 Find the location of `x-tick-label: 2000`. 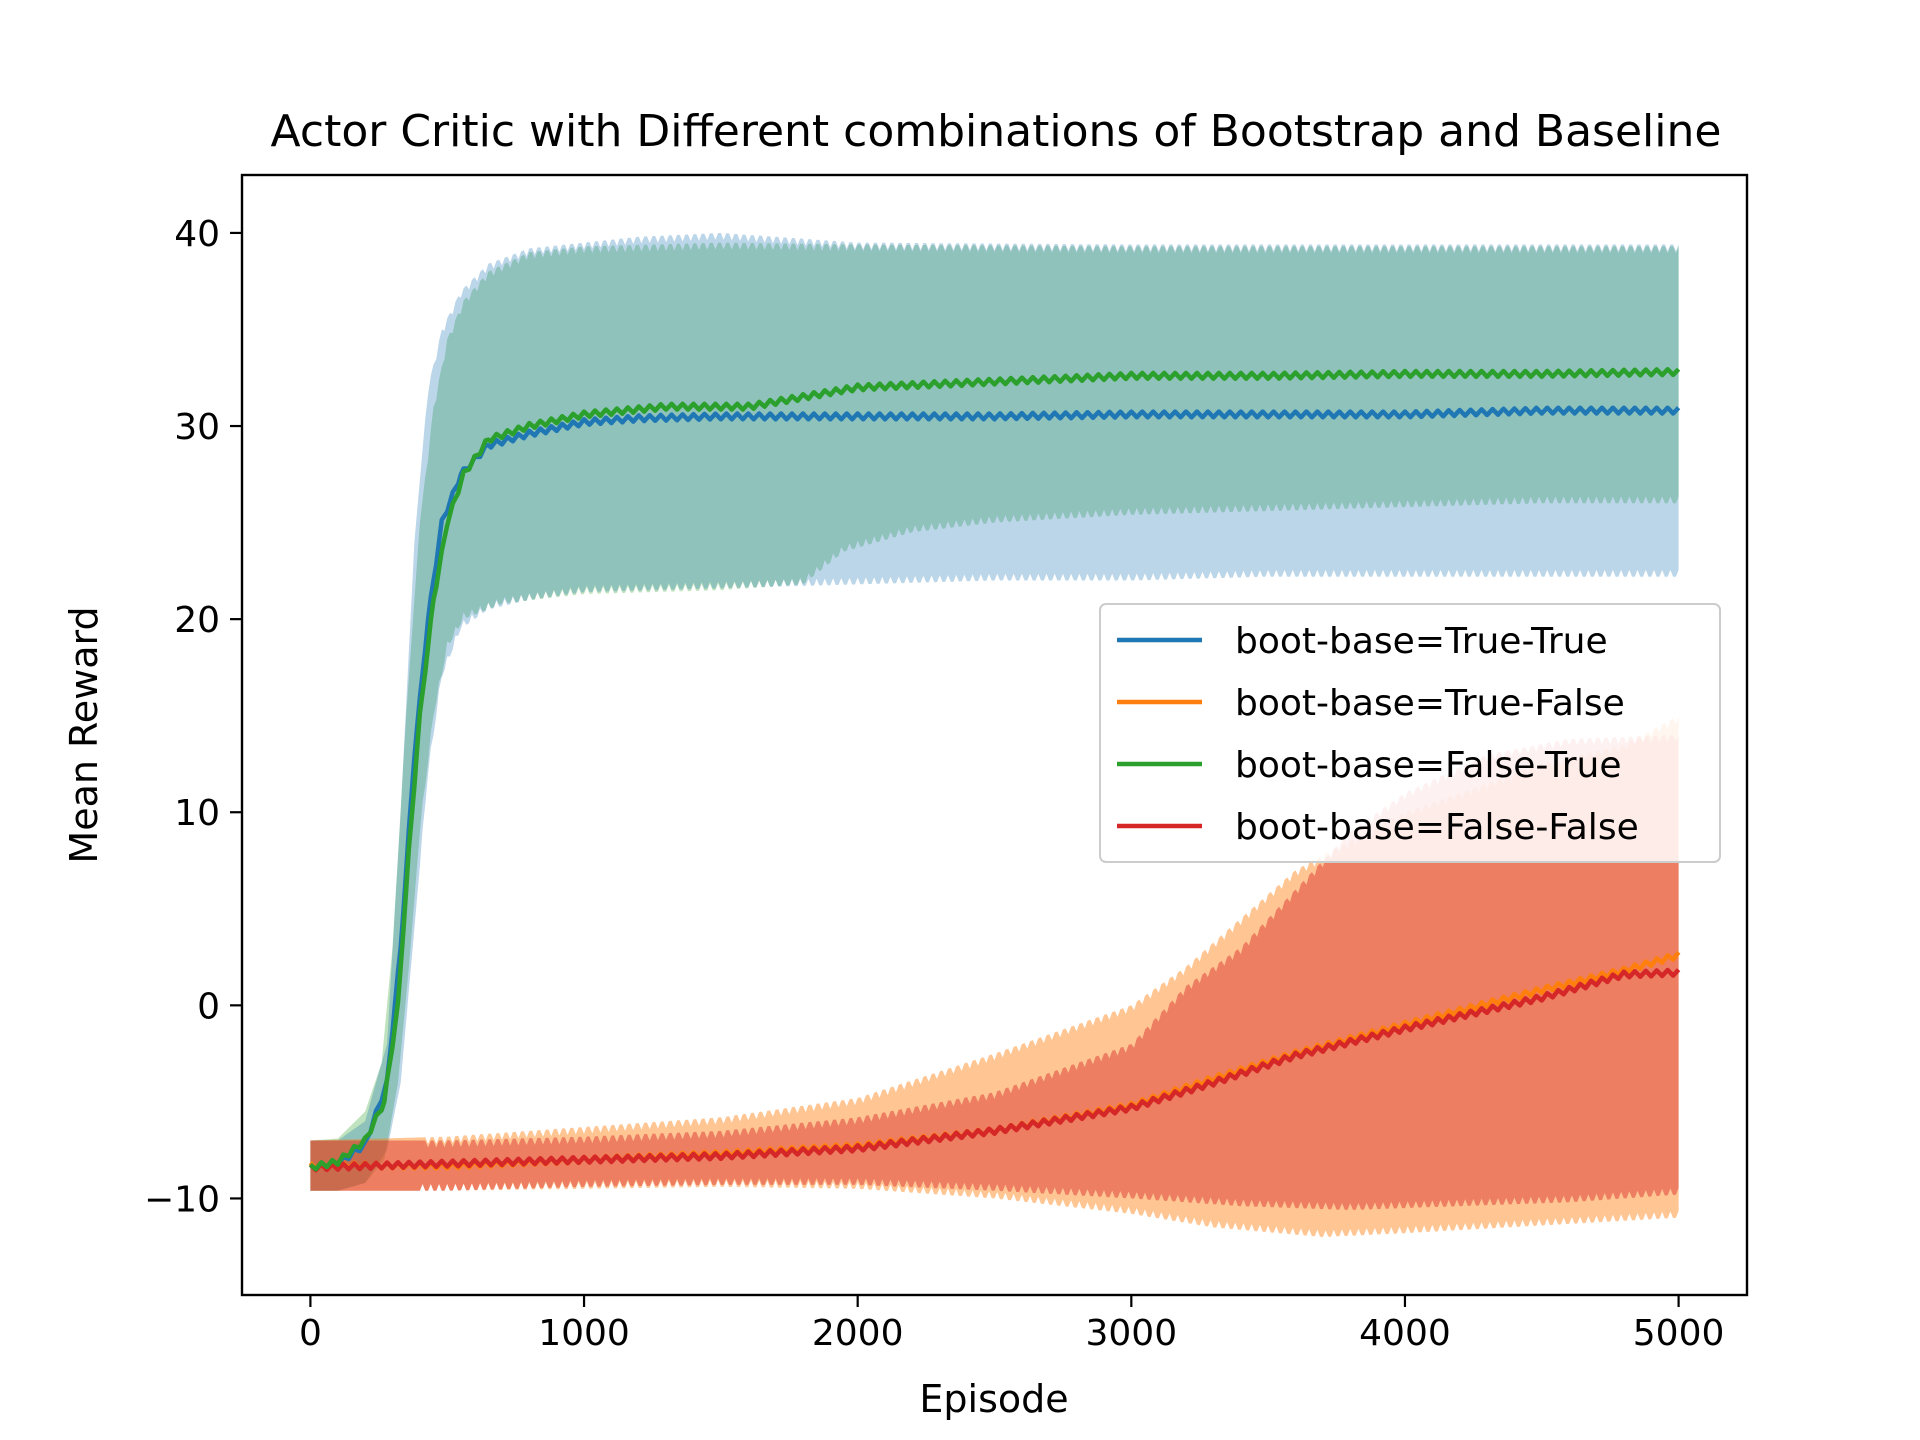

x-tick-label: 2000 is located at coordinates (858, 1333).